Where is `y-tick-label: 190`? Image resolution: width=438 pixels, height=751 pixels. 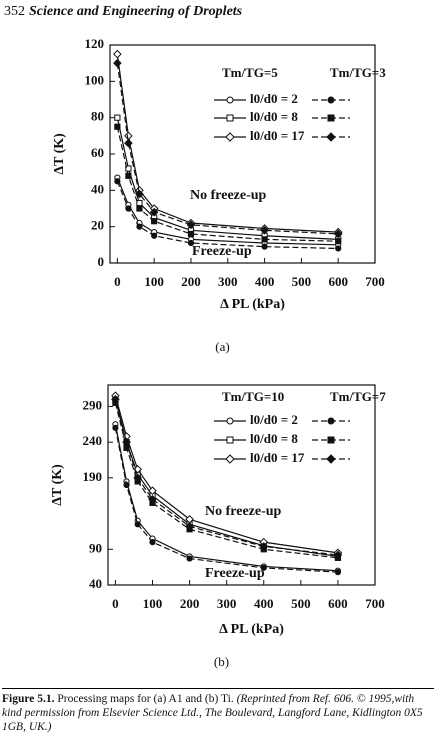 y-tick-label: 190 is located at coordinates (93, 476).